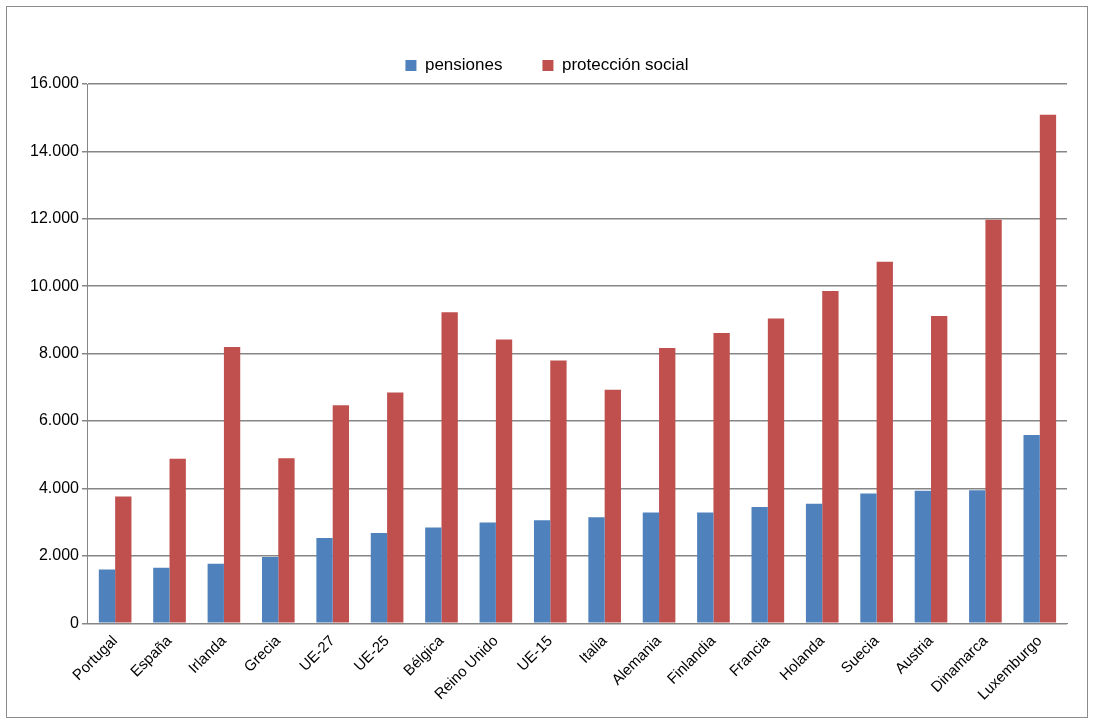 The image size is (1096, 724). I want to click on y-tick-label: 12.000, so click(55, 218).